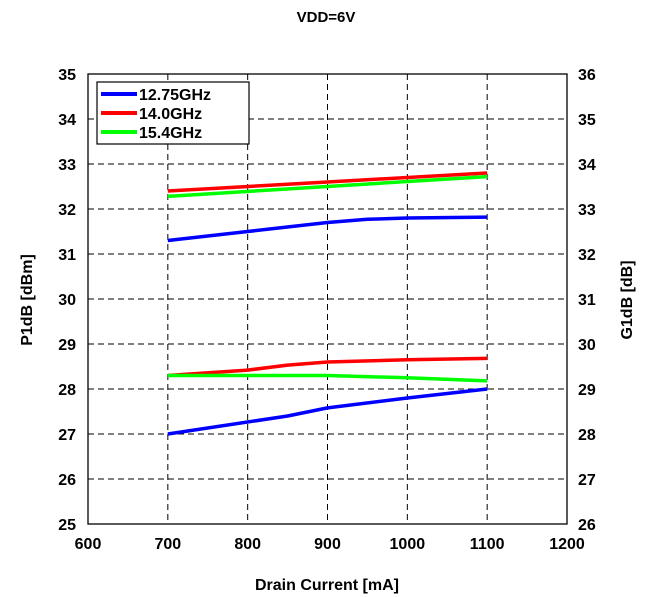 The height and width of the screenshot is (598, 652). Describe the element at coordinates (408, 544) in the screenshot. I see `x-tick-label: 1000` at that location.